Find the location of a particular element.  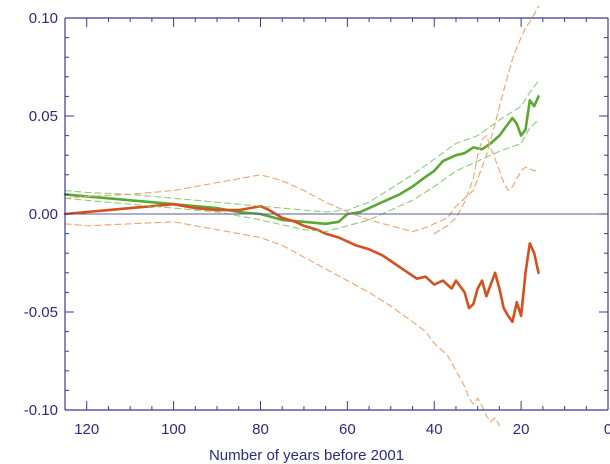

y-tick-label: -0.10 is located at coordinates (41, 410).